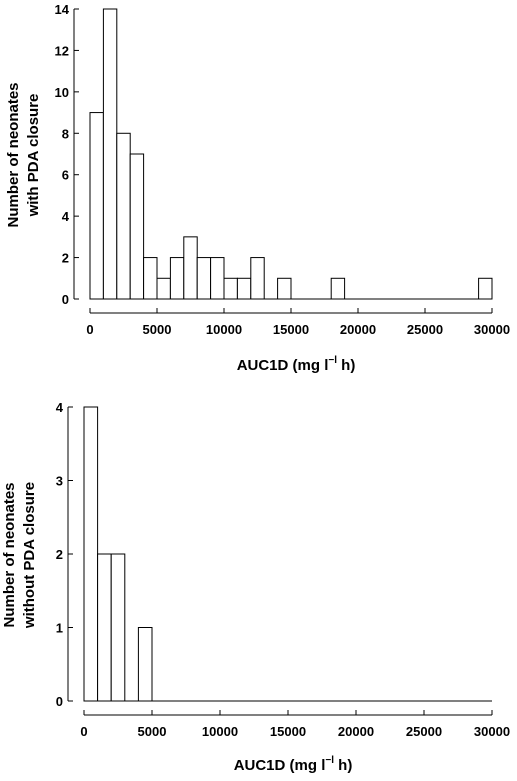 Image resolution: width=517 pixels, height=781 pixels. What do you see at coordinates (62, 9) in the screenshot?
I see `y-tick-label-with-7: 14` at bounding box center [62, 9].